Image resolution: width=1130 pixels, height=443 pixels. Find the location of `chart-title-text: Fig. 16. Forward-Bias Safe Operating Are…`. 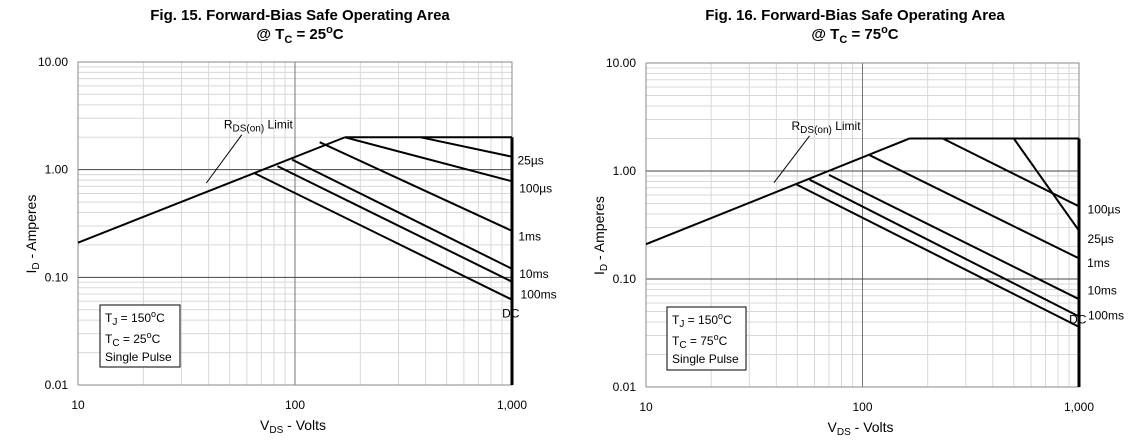

chart-title-text: Fig. 16. Forward-Bias Safe Operating Are… is located at coordinates (855, 15).